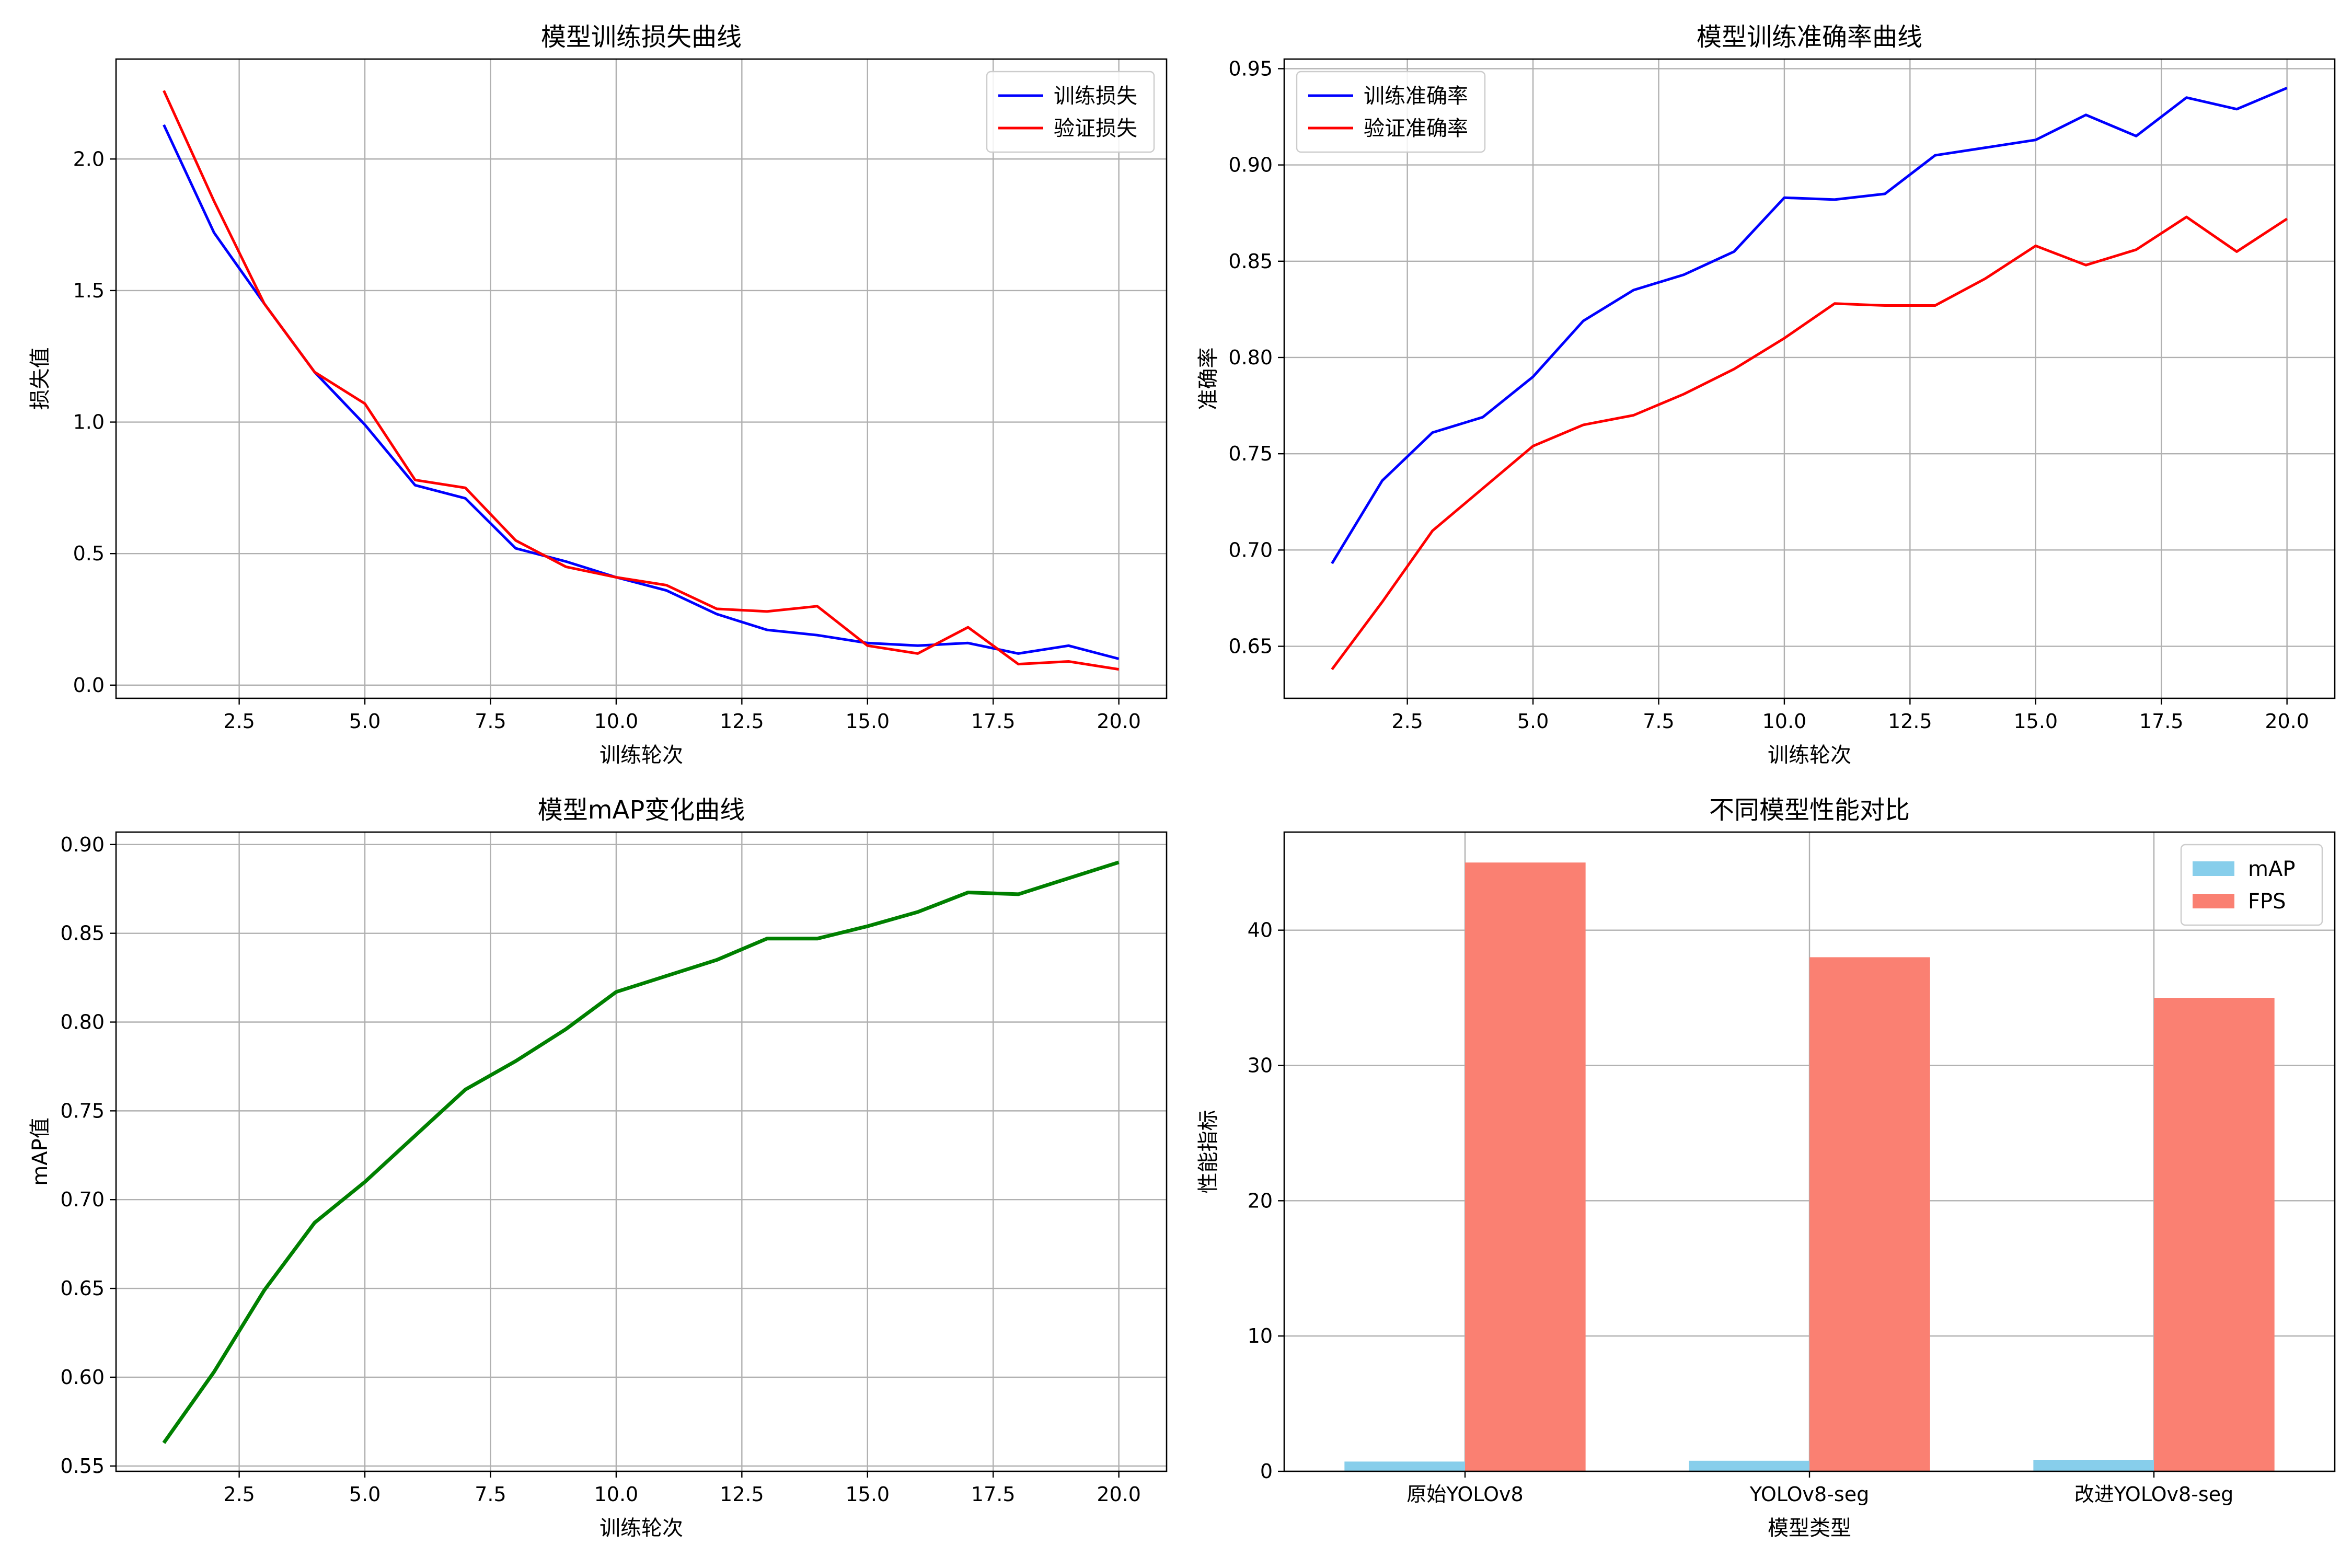 Image resolution: width=2352 pixels, height=1568 pixels. Describe the element at coordinates (641, 37) in the screenshot. I see `loss-title: 模型训练损失曲线` at that location.